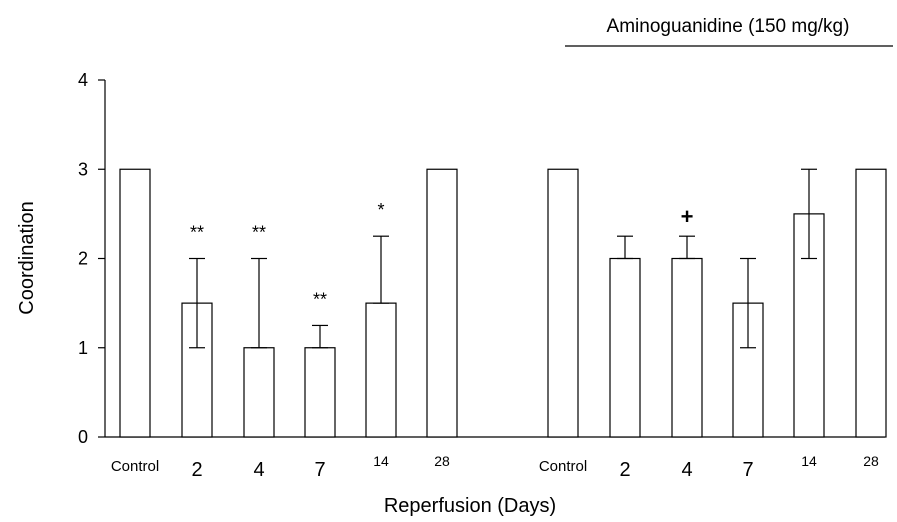 The height and width of the screenshot is (522, 897). What do you see at coordinates (380, 210) in the screenshot?
I see `significance-marker: *` at bounding box center [380, 210].